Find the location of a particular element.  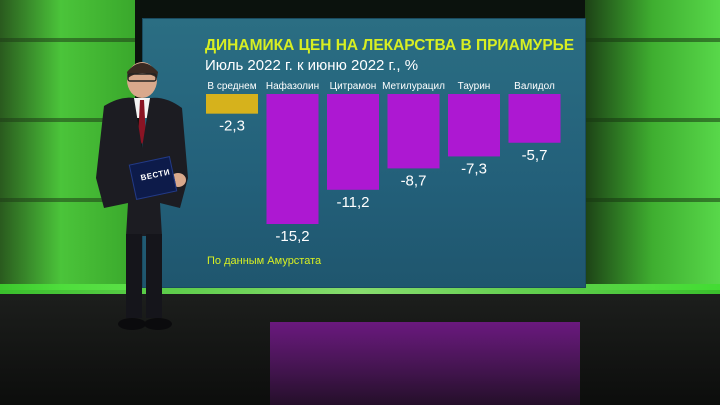

value-label: -5,7 is located at coordinates (535, 155).